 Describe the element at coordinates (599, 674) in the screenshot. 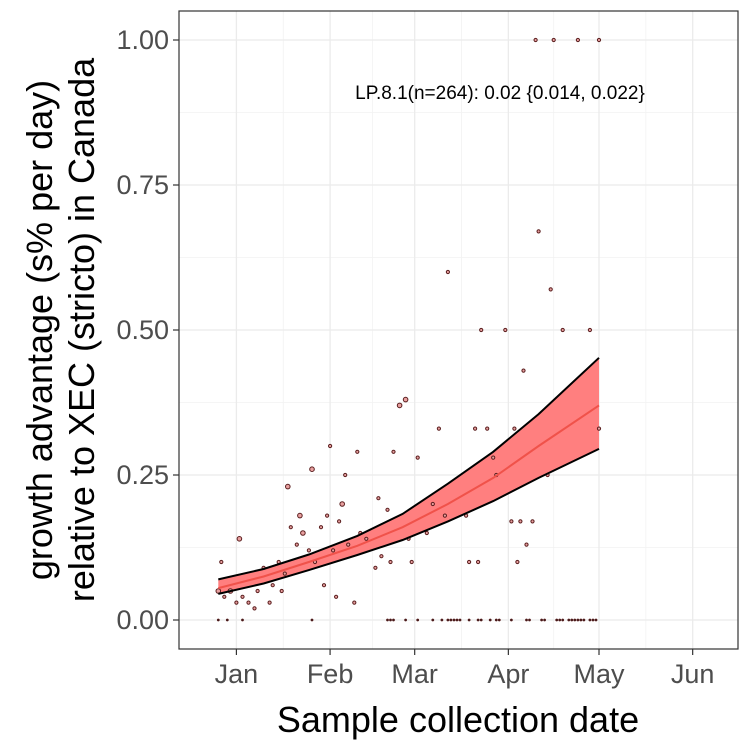

I see `x-tick-label: May` at that location.